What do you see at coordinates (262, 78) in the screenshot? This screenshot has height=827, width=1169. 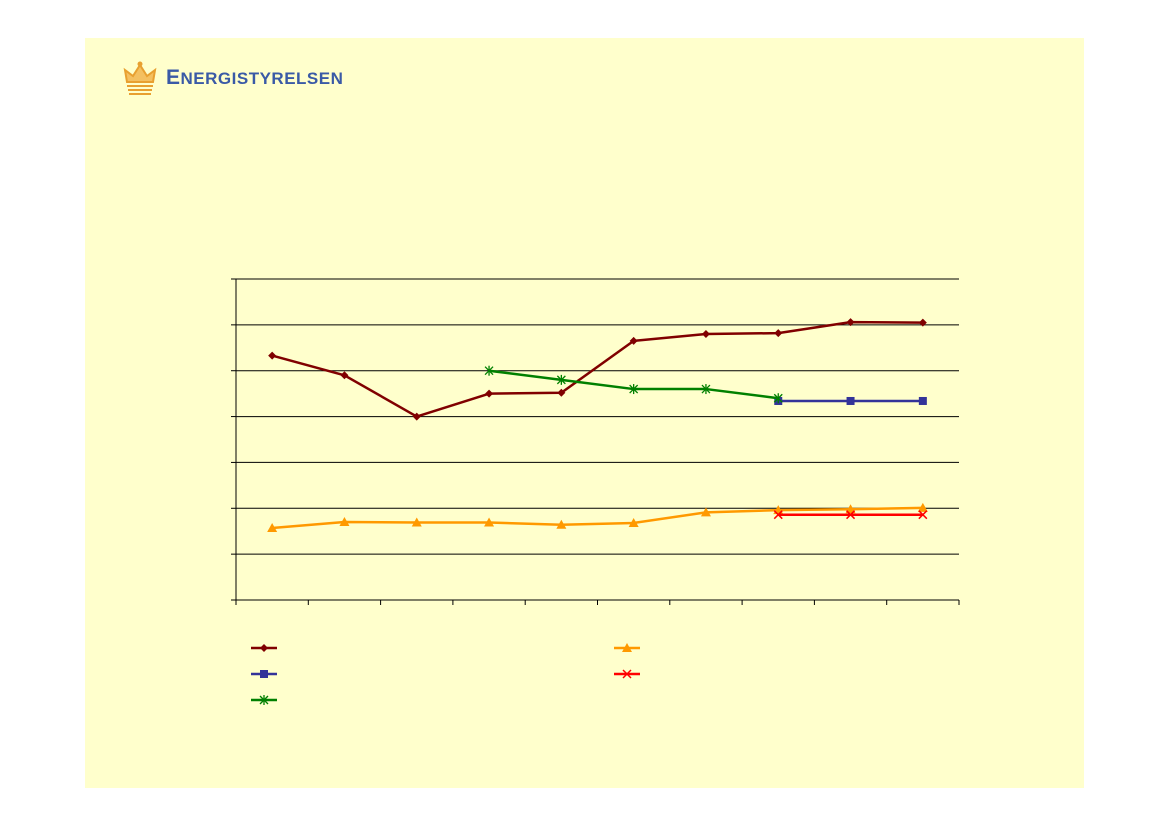 I see `logo-rest: NERGISTYRELSEN` at bounding box center [262, 78].